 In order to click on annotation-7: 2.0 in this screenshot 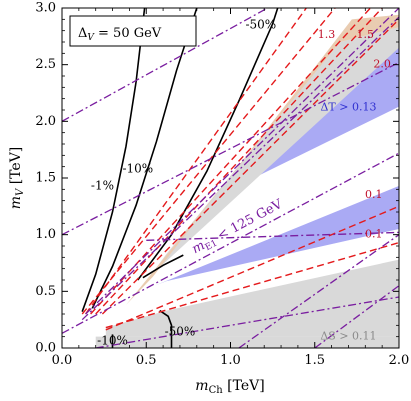, I will do `click(382, 64)`.